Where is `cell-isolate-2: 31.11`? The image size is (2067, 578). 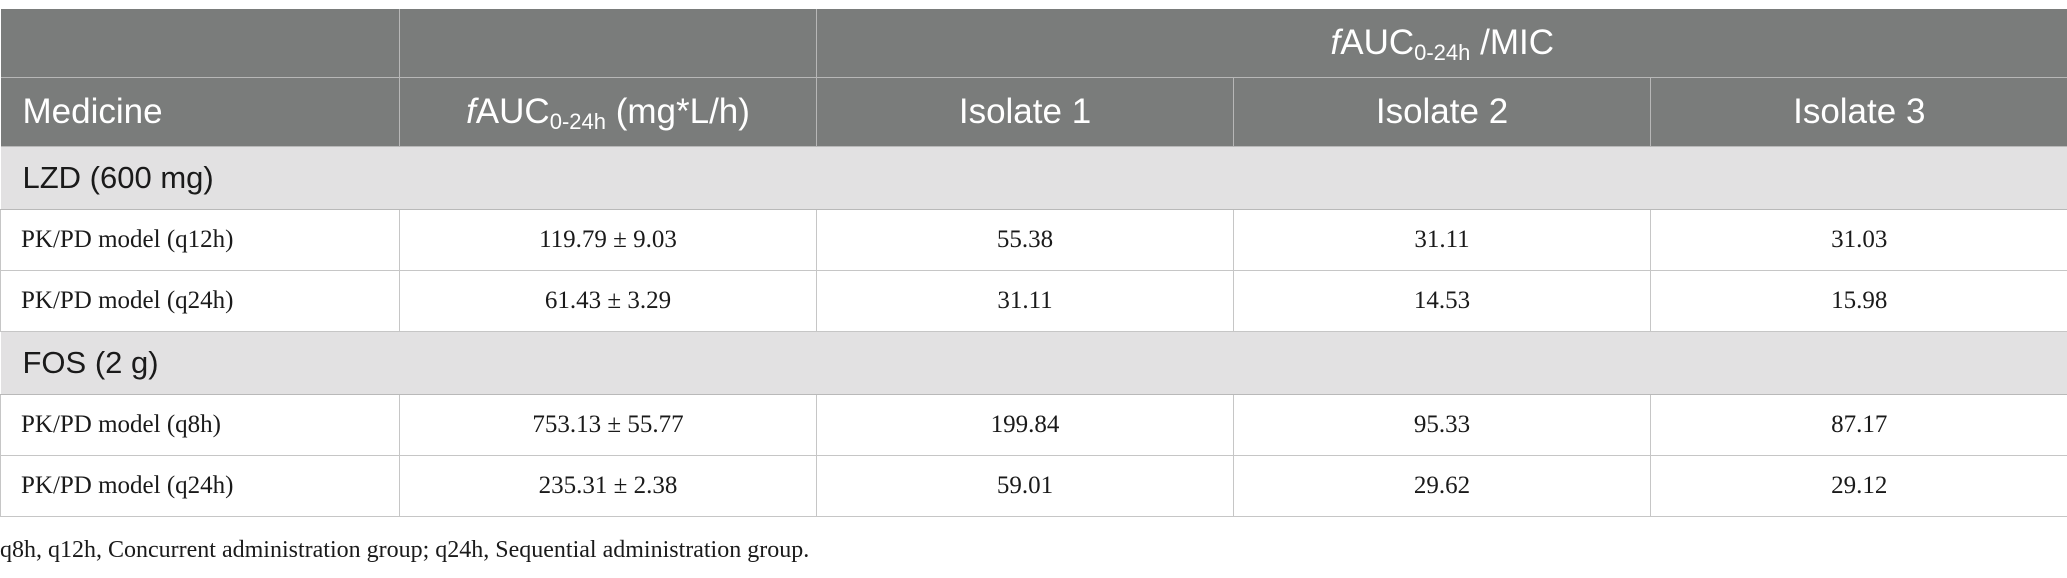 cell-isolate-2: 31.11 is located at coordinates (1442, 240).